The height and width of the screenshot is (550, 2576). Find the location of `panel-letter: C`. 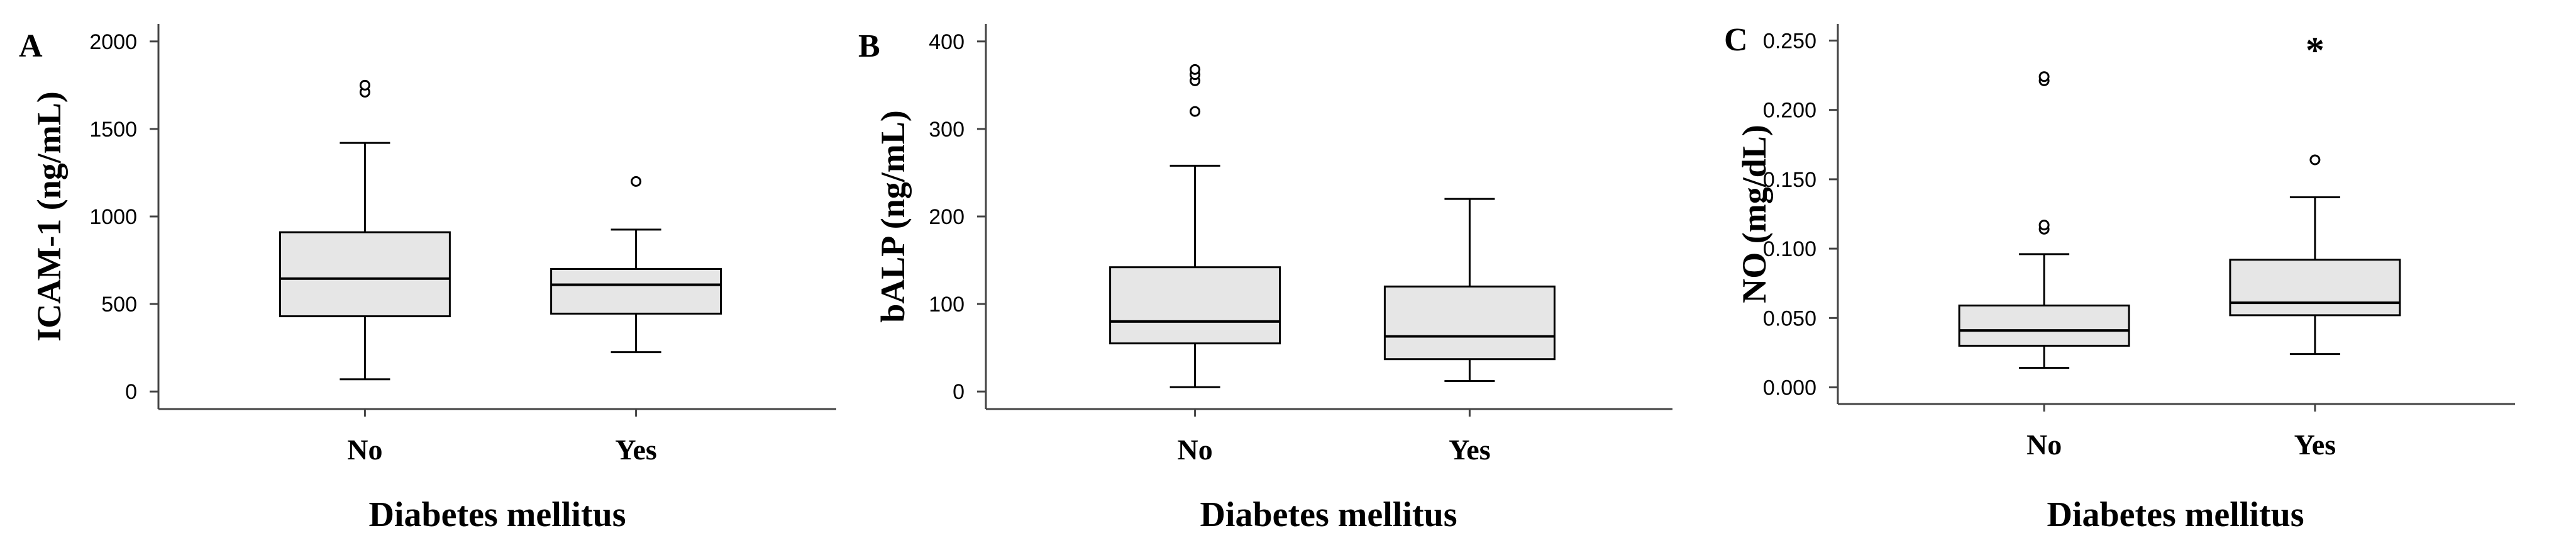

panel-letter: C is located at coordinates (1736, 40).